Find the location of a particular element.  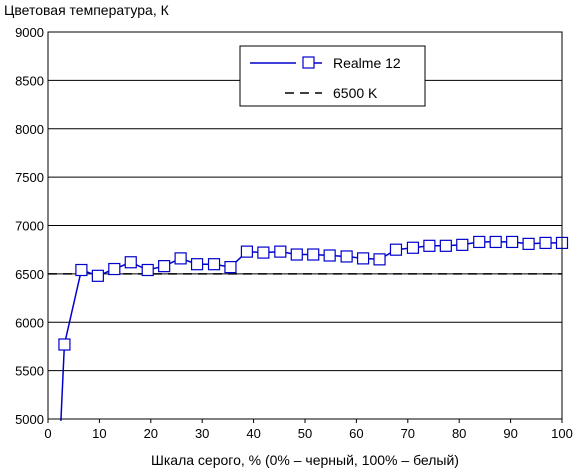

y-tick-labels: 5000 5500 6000 6500 7000 7500 8000 8500 9000 is located at coordinates (29, 226).